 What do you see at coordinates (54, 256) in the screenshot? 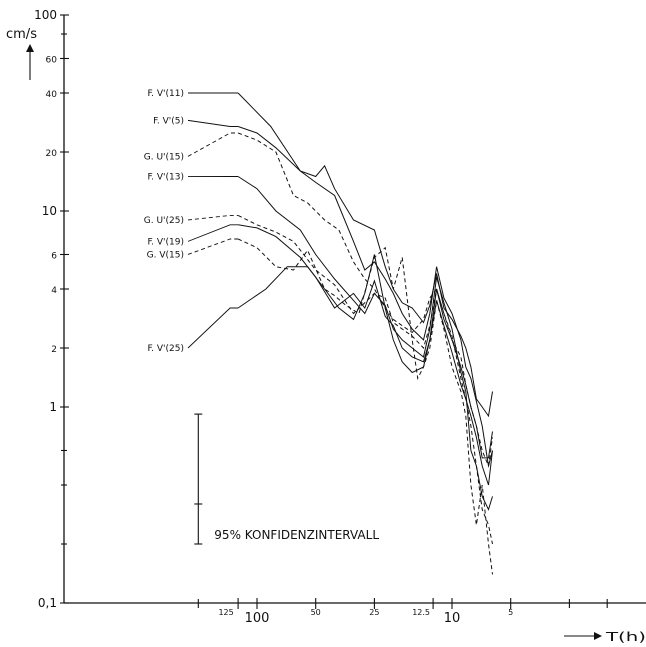
I see `y-tick-label-6: 6` at bounding box center [54, 256].